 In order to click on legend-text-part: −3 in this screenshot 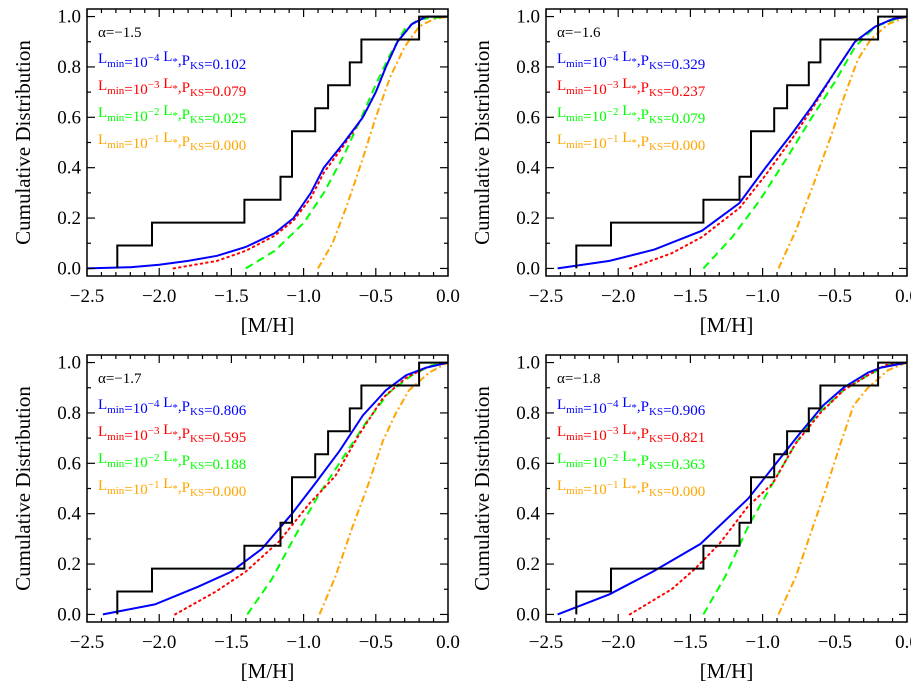, I will do `click(154, 431)`.